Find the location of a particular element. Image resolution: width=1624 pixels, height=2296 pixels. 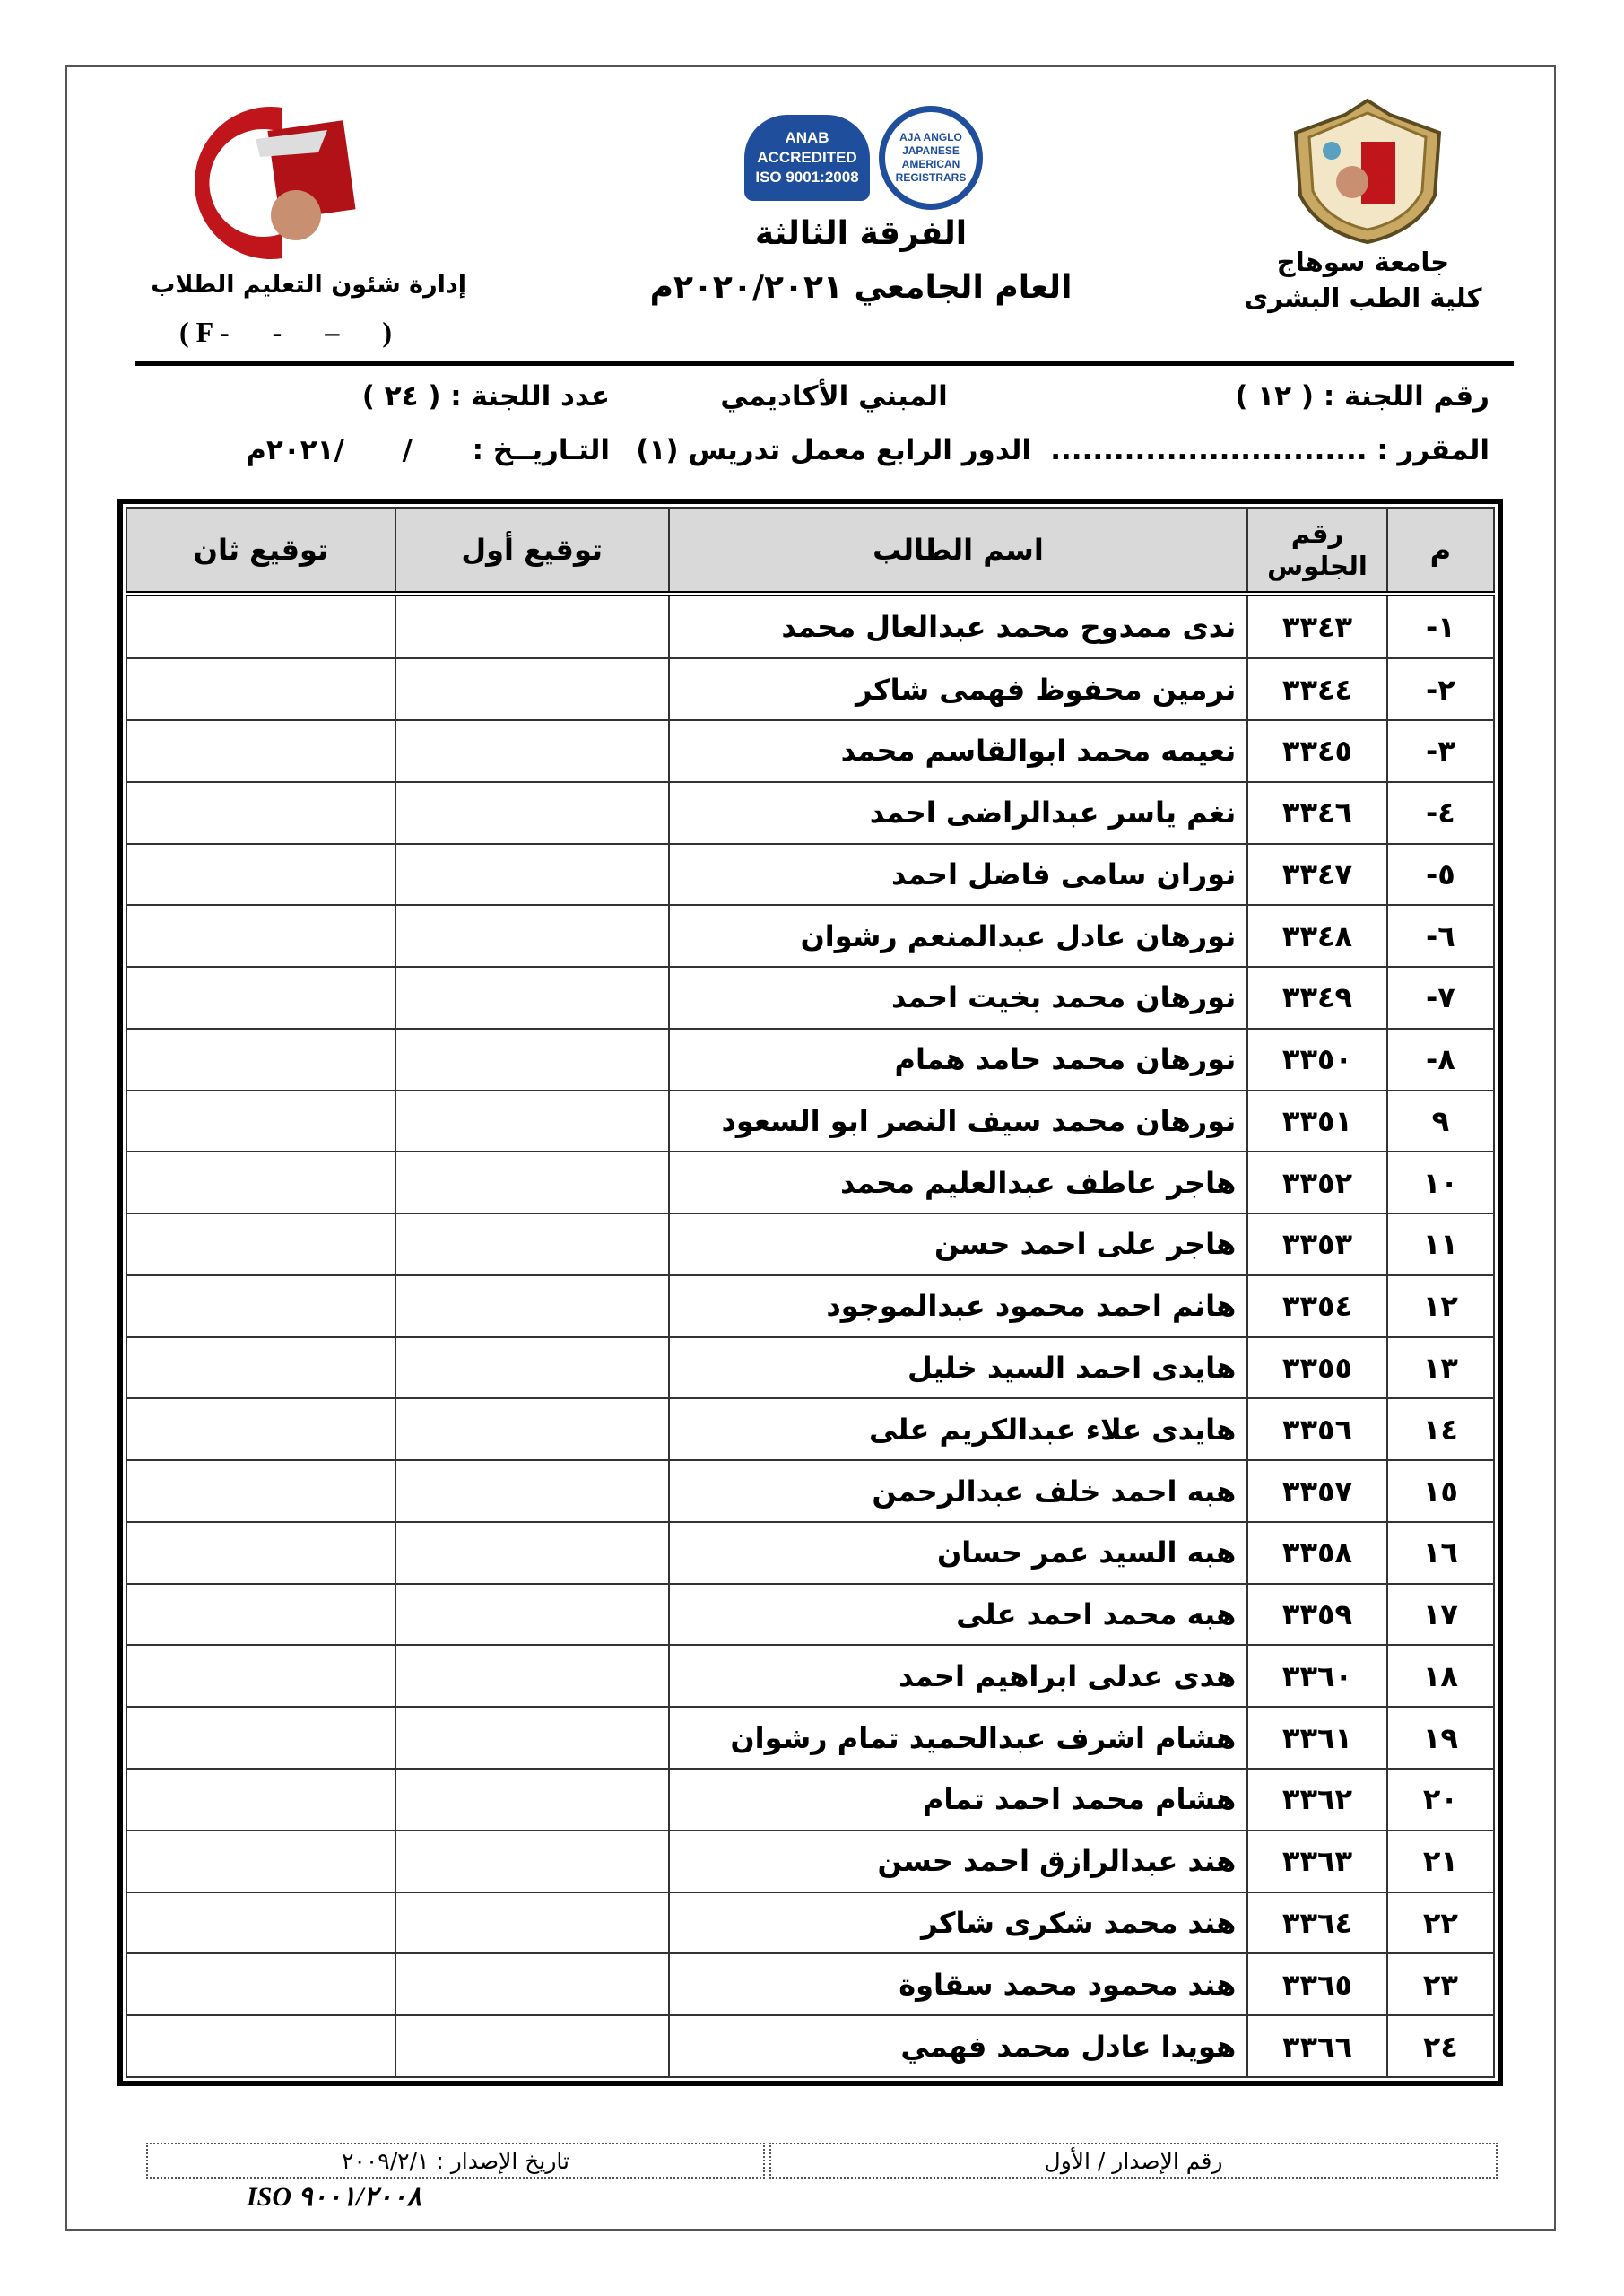

anab-logo: ANAB ACCREDITED ISO 9001:2008 is located at coordinates (807, 158).